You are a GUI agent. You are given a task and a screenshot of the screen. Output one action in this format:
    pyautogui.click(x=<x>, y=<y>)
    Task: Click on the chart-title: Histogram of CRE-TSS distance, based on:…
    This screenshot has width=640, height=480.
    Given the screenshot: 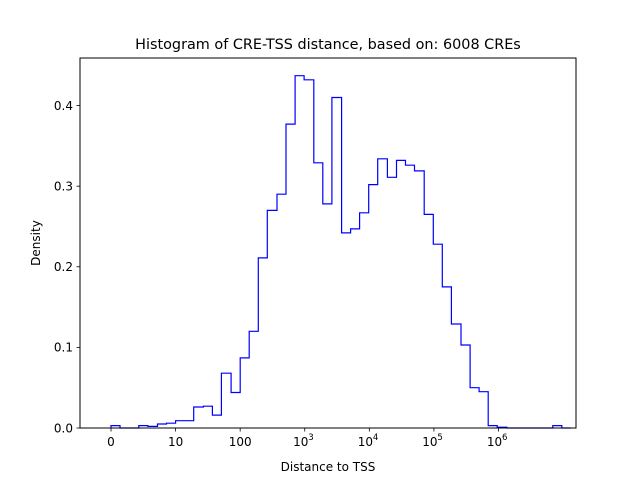 What is the action you would take?
    pyautogui.click(x=328, y=45)
    